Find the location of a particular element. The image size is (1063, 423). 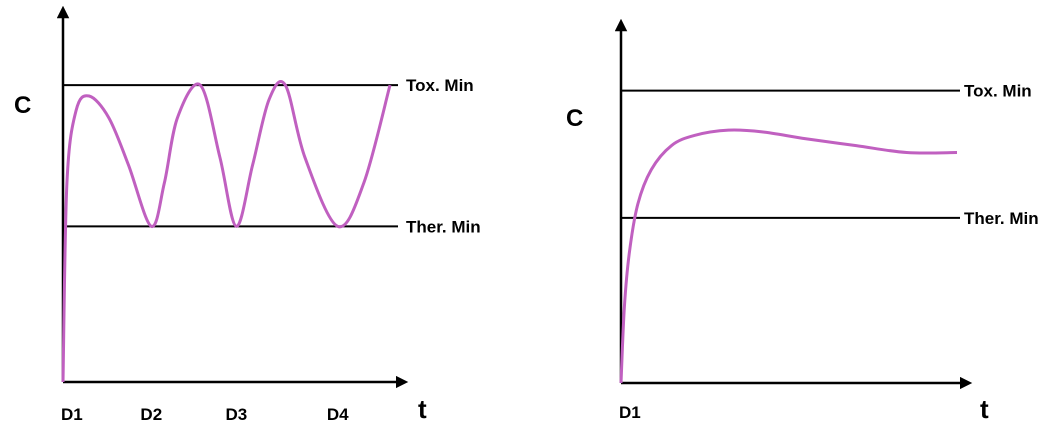

x-tick-label: D2 is located at coordinates (151, 414).